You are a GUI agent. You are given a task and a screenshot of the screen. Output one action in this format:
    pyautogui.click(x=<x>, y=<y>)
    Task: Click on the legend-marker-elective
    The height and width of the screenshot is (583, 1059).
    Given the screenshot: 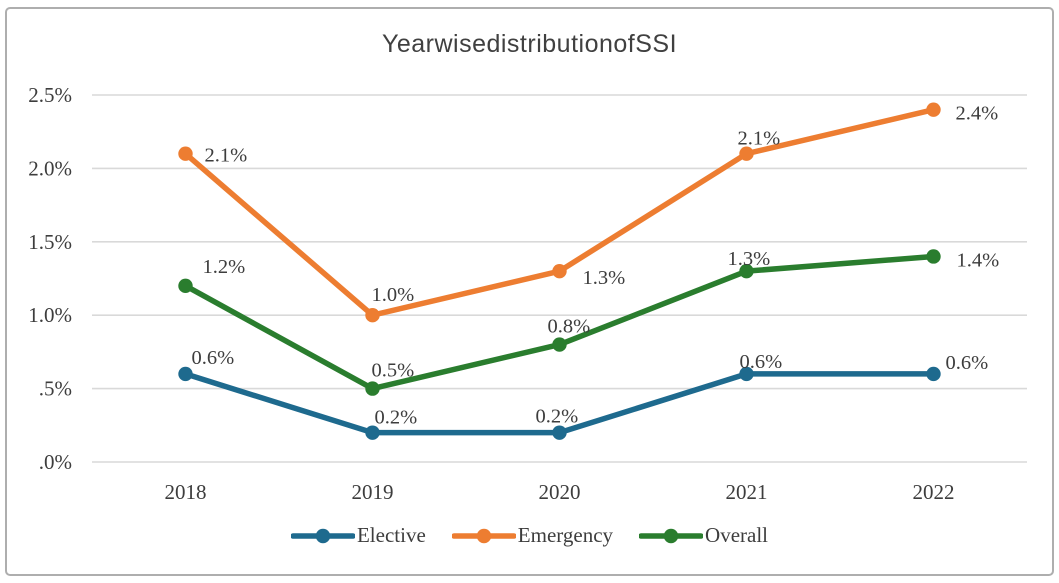 What is the action you would take?
    pyautogui.click(x=322, y=535)
    